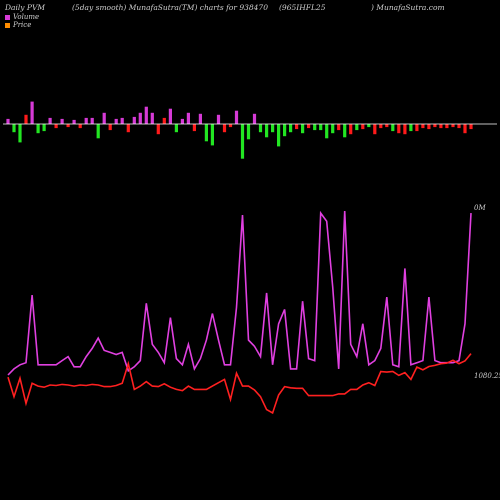 This screenshot has width=500, height=500. What do you see at coordinates (26, 17) in the screenshot?
I see `legend-volume-label: Volume` at bounding box center [26, 17].